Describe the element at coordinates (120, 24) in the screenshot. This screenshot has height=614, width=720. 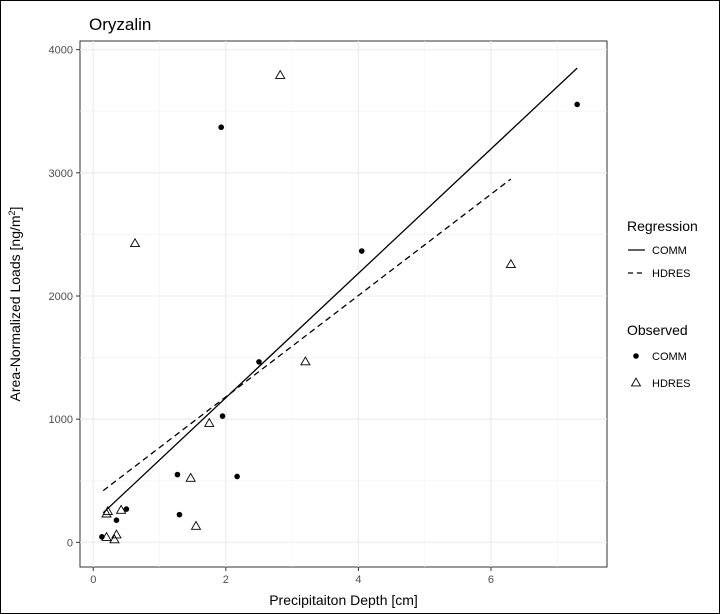
I see `chart-title: Oryzalin` at that location.